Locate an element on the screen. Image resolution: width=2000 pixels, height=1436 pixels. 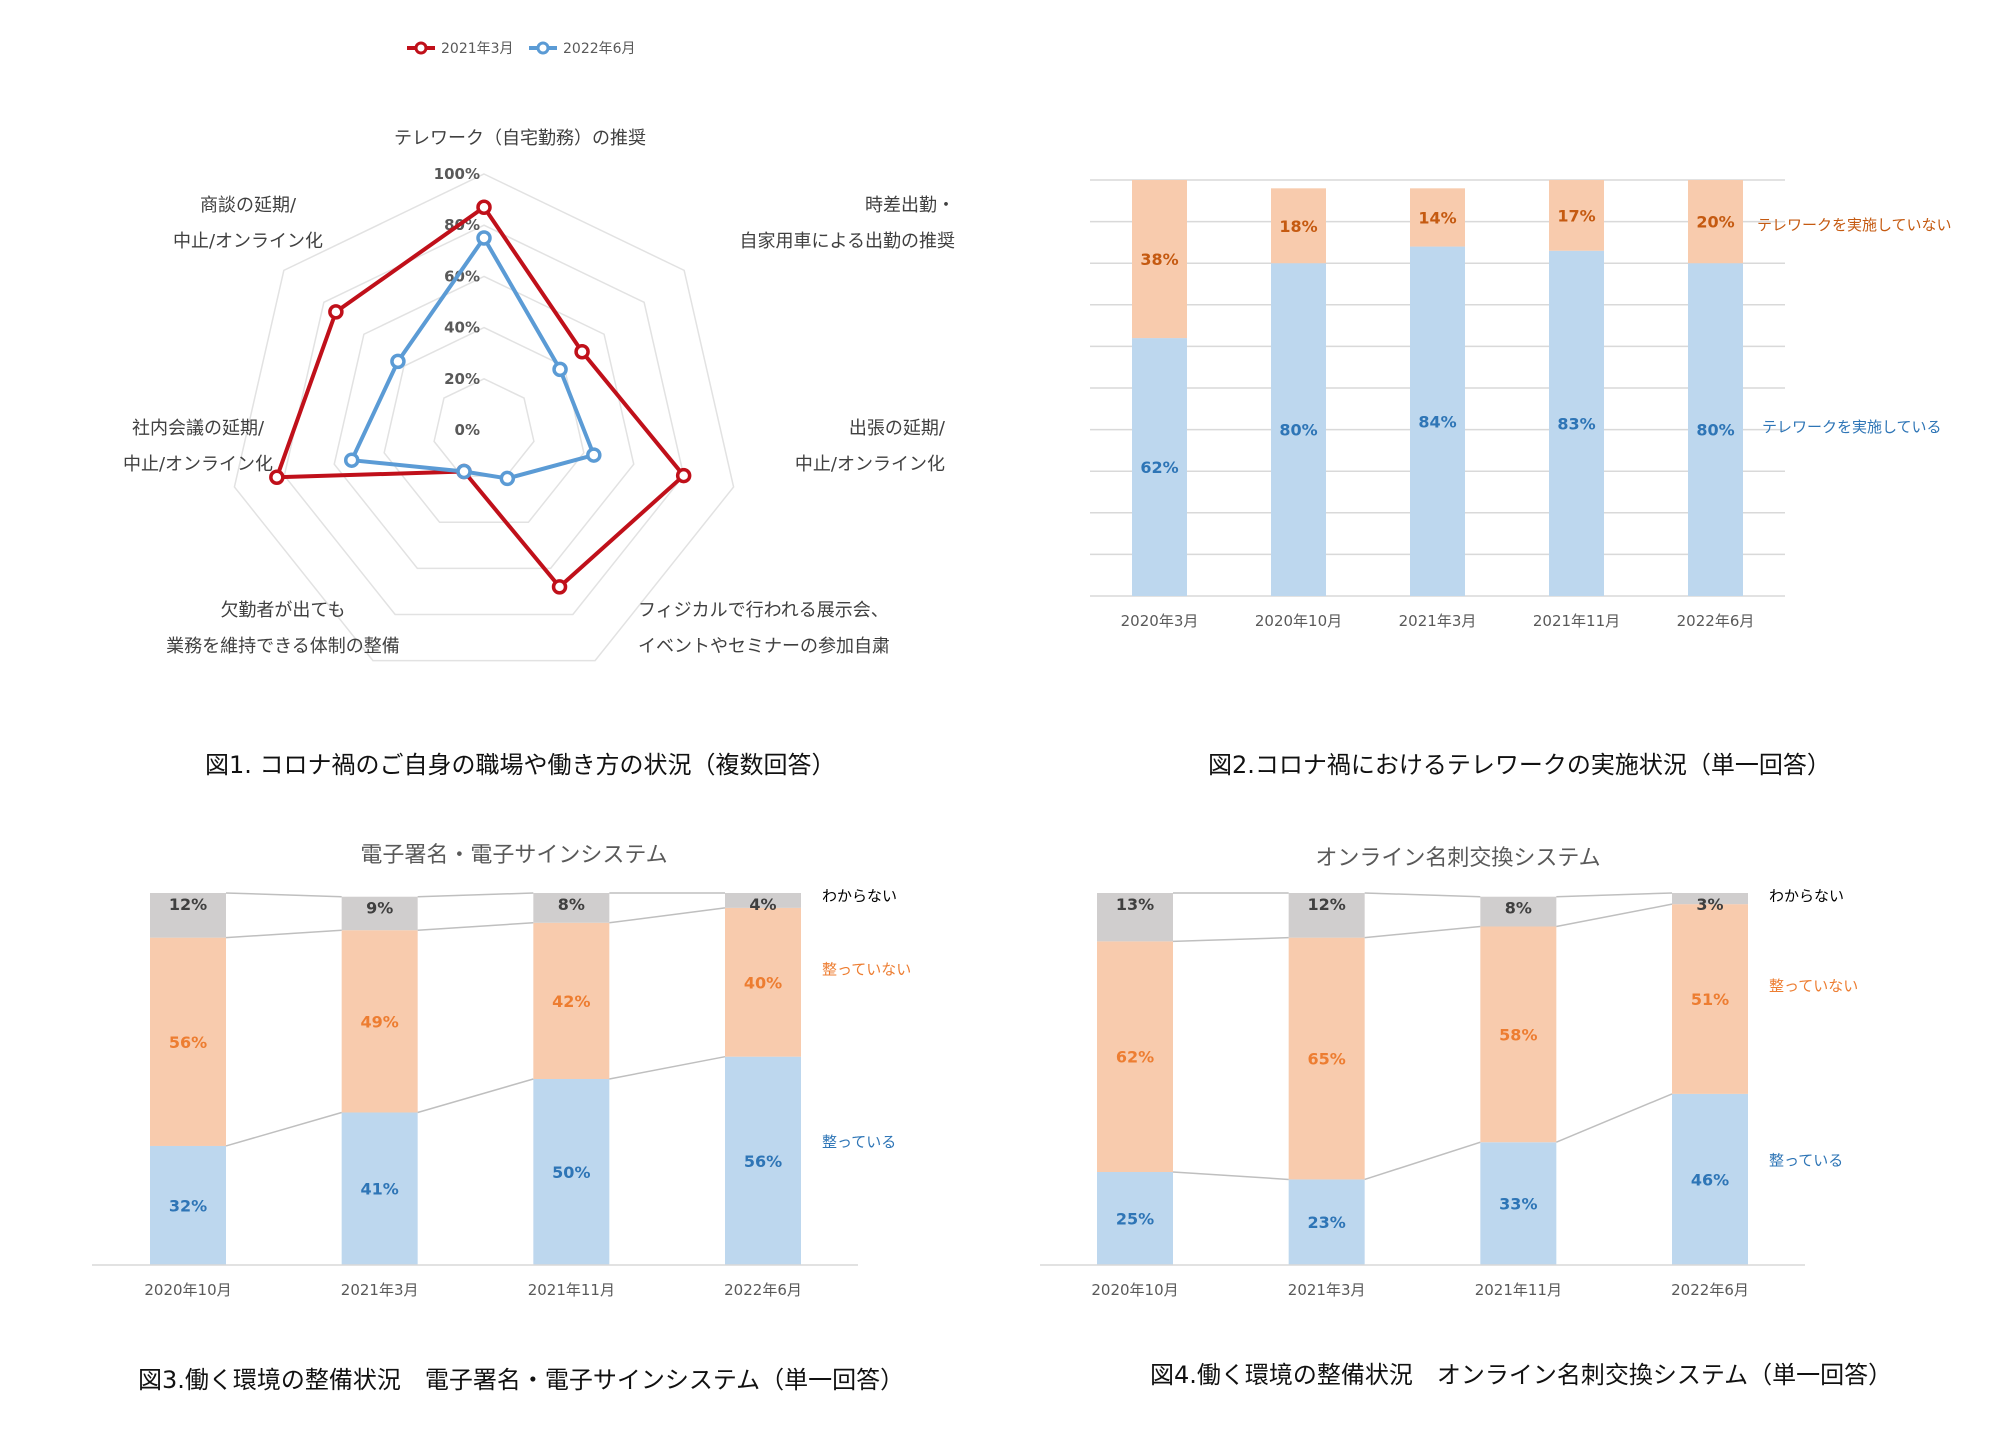
bar-value-label: 13% is located at coordinates (1135, 904).